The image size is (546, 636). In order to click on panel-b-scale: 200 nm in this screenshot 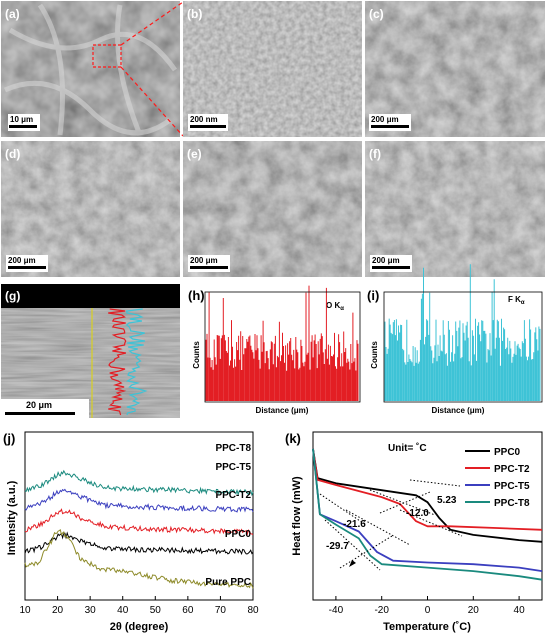, I will do `click(204, 119)`.